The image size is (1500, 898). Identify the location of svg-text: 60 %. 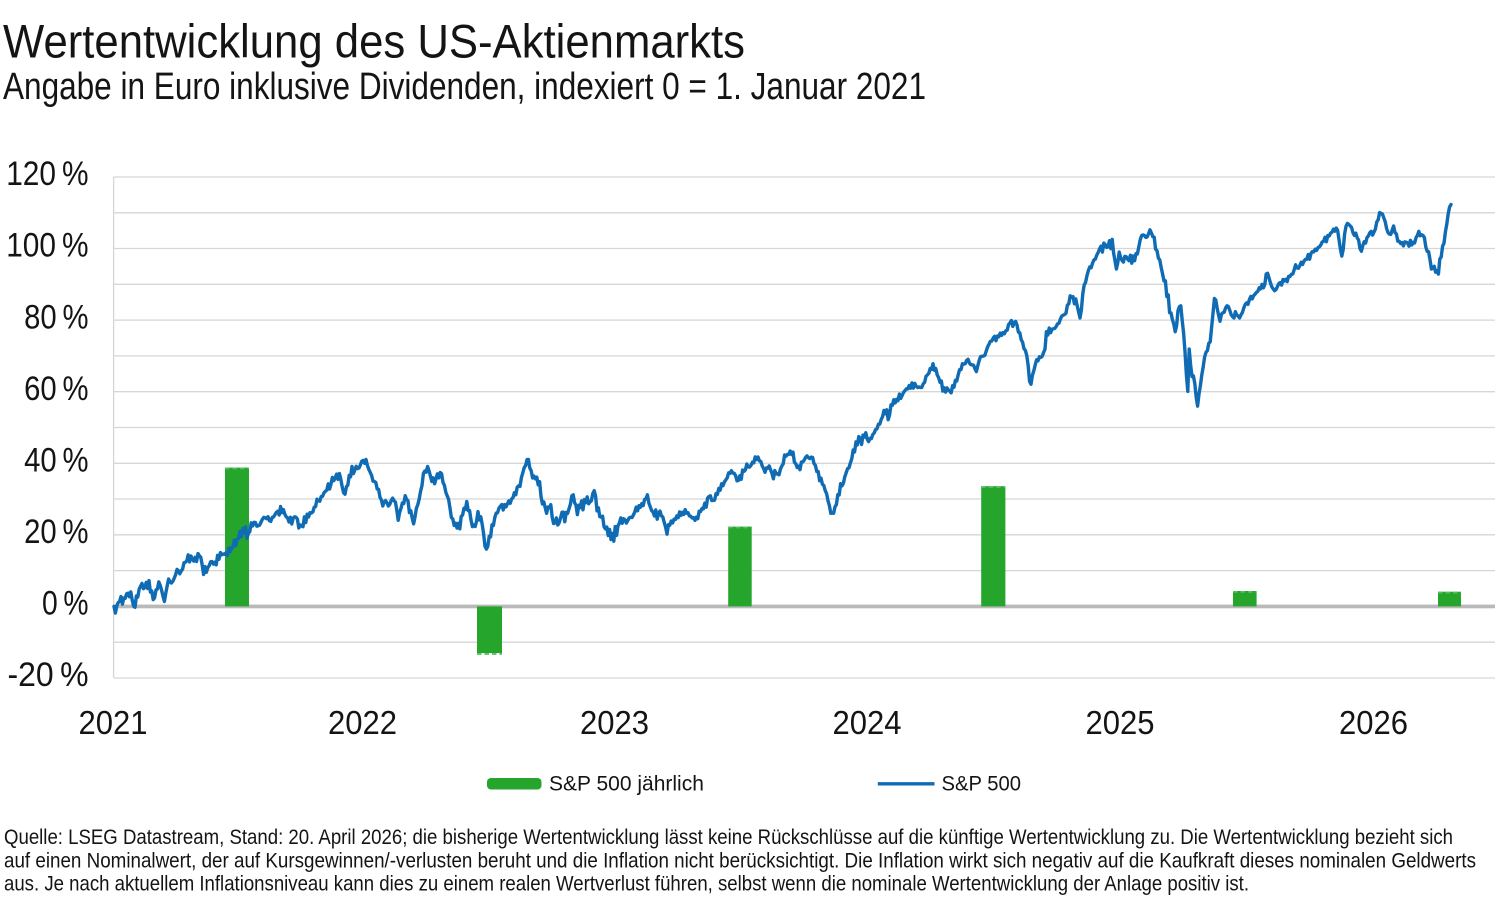
(56, 389).